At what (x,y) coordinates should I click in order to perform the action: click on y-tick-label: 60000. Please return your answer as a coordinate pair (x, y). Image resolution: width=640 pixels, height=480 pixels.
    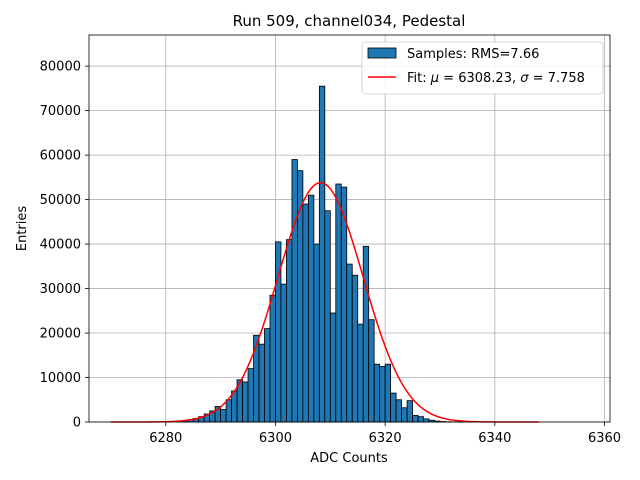
    Looking at the image, I should click on (60, 156).